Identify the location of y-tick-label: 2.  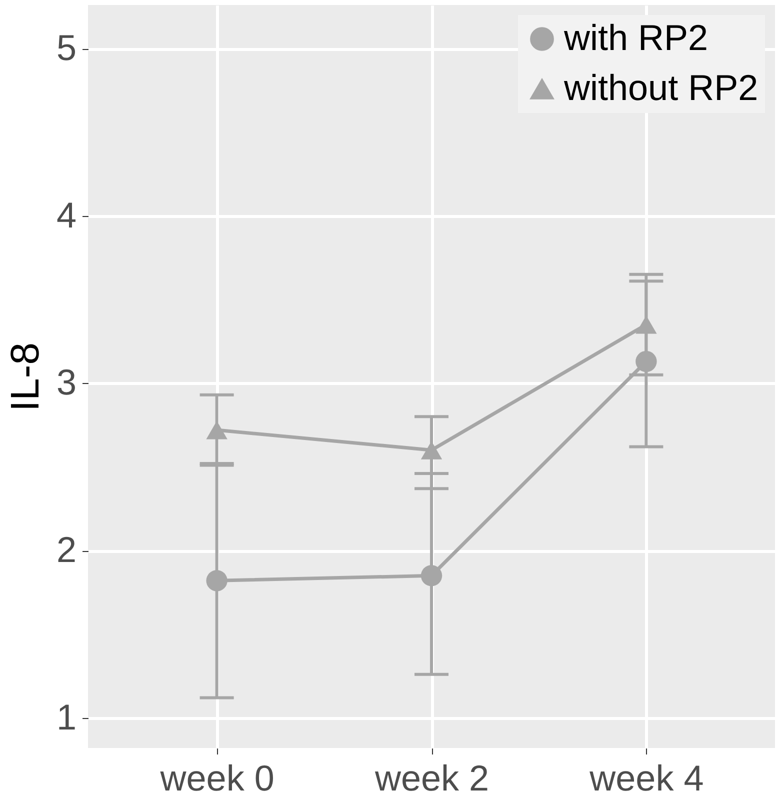
(66, 549).